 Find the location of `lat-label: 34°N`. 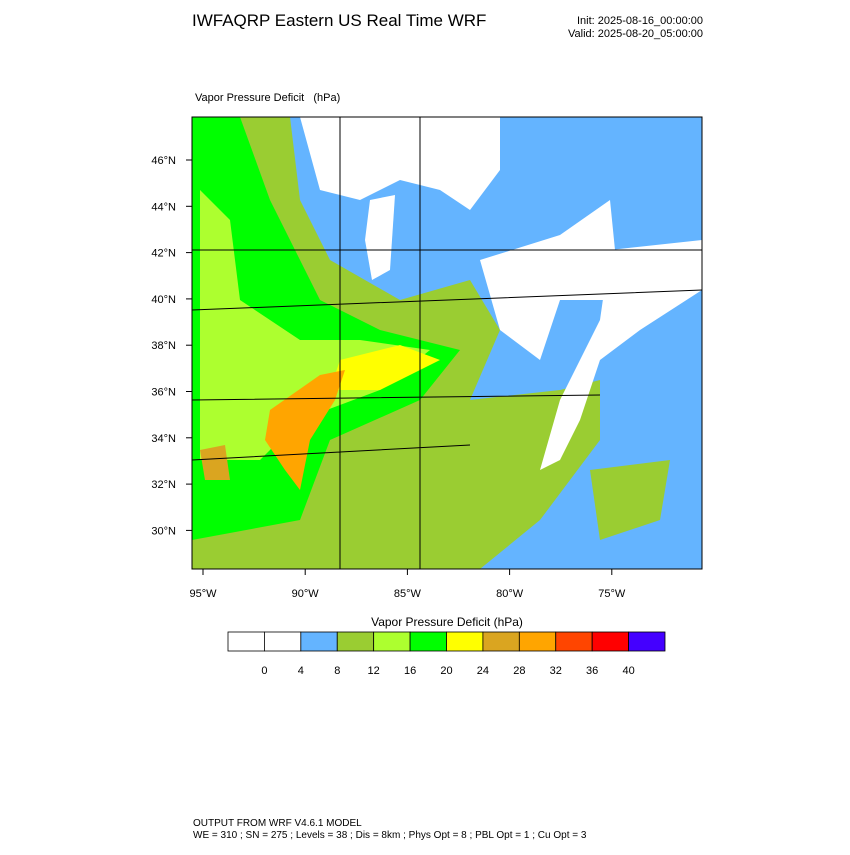

lat-label: 34°N is located at coordinates (163, 439).